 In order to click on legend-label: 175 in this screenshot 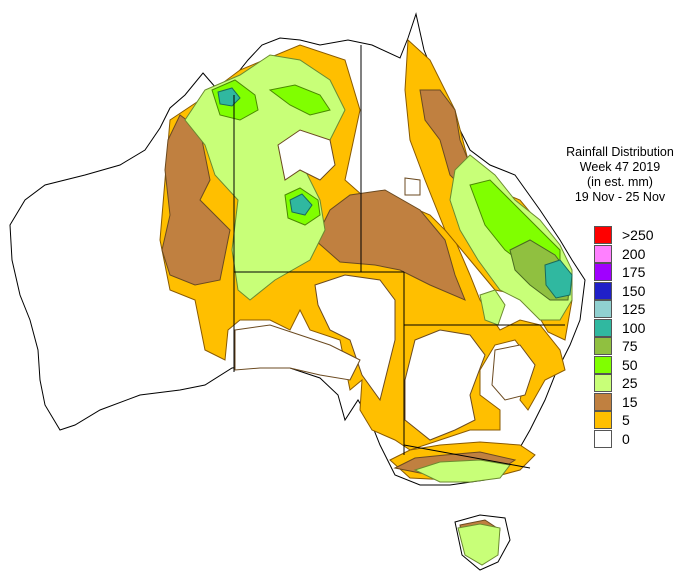, I will do `click(634, 272)`.